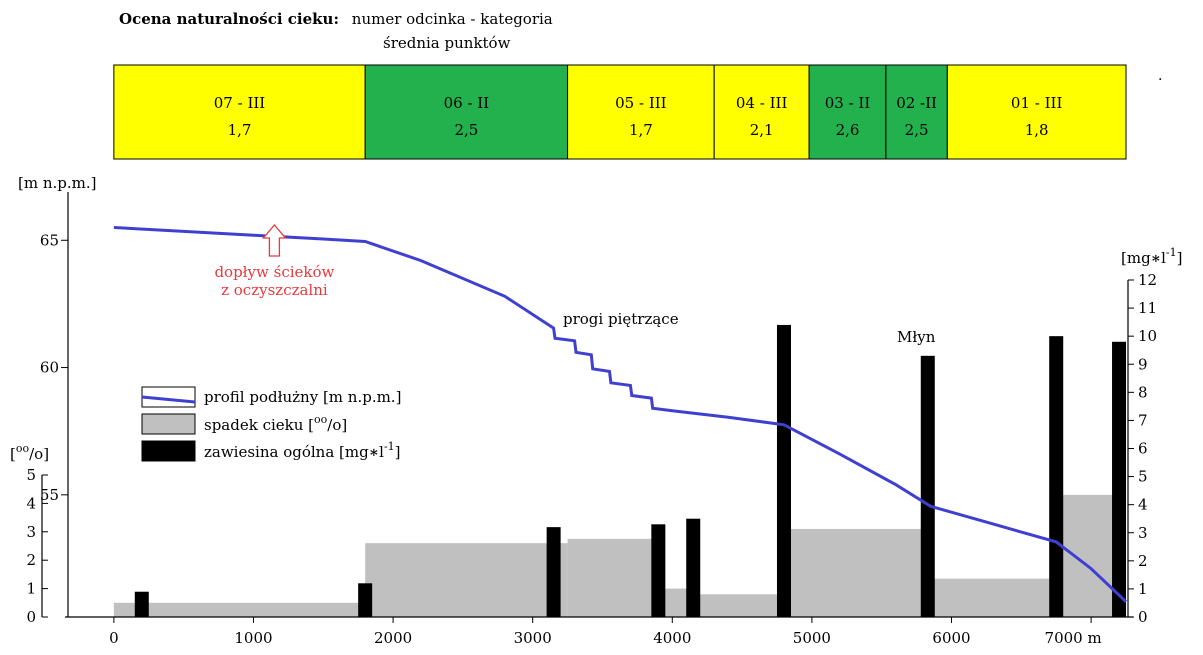 The image size is (1203, 655). Describe the element at coordinates (1143, 561) in the screenshot. I see `y-suspended-tick-label: 2` at that location.